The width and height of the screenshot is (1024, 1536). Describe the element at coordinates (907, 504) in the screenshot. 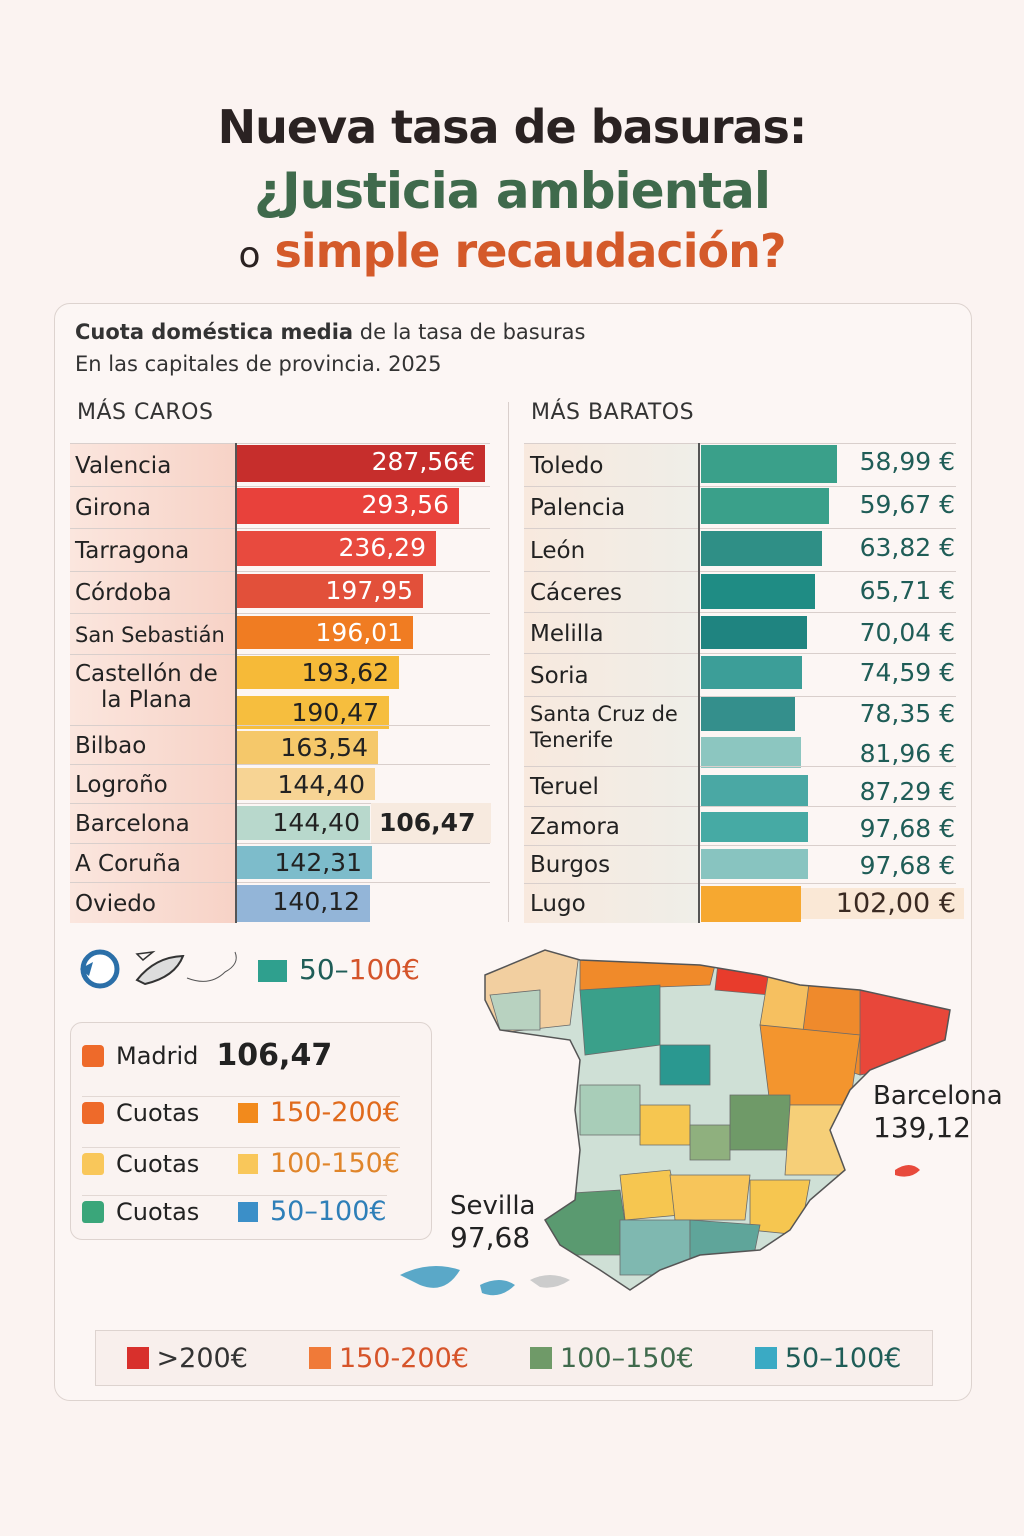

I see `bar-value: 59,67 €` at that location.